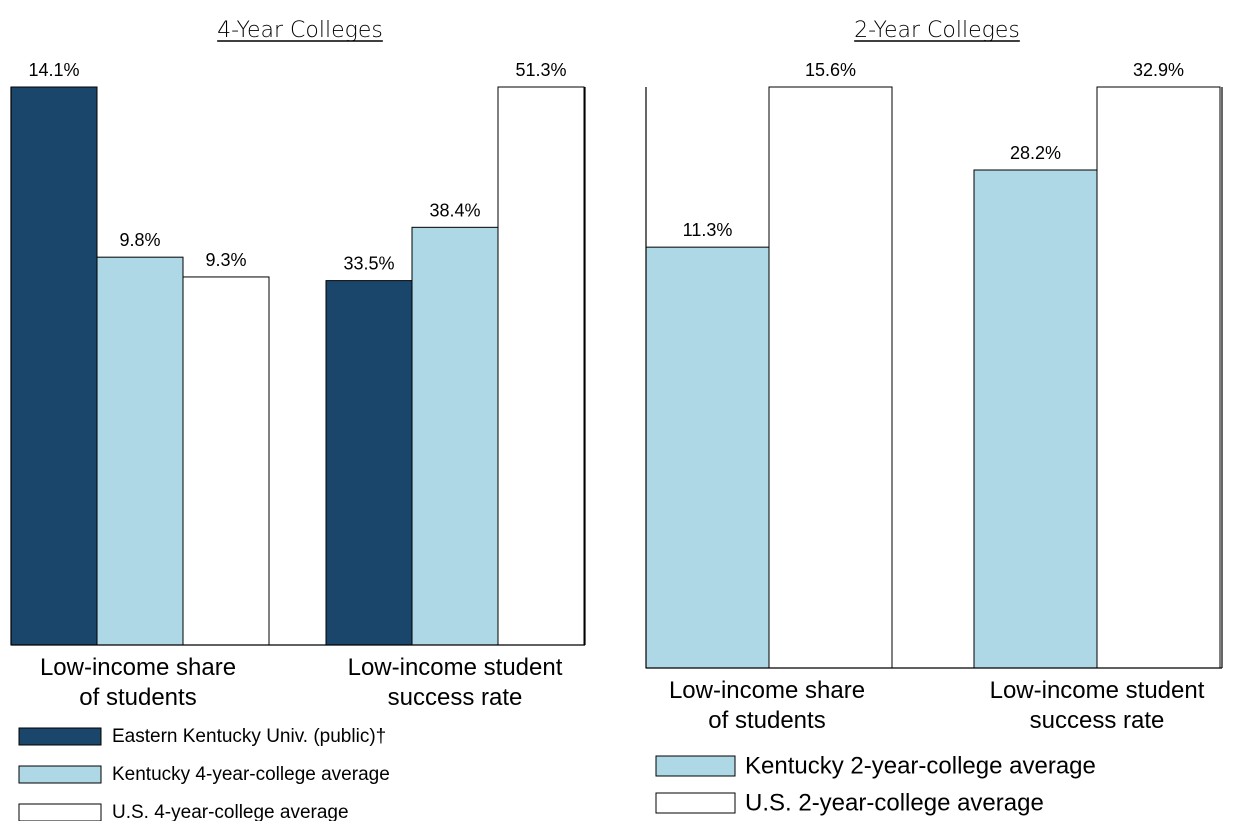 This screenshot has width=1243, height=821. I want to click on four-year-data-label-series0-cat1: 33.5%, so click(368, 264).